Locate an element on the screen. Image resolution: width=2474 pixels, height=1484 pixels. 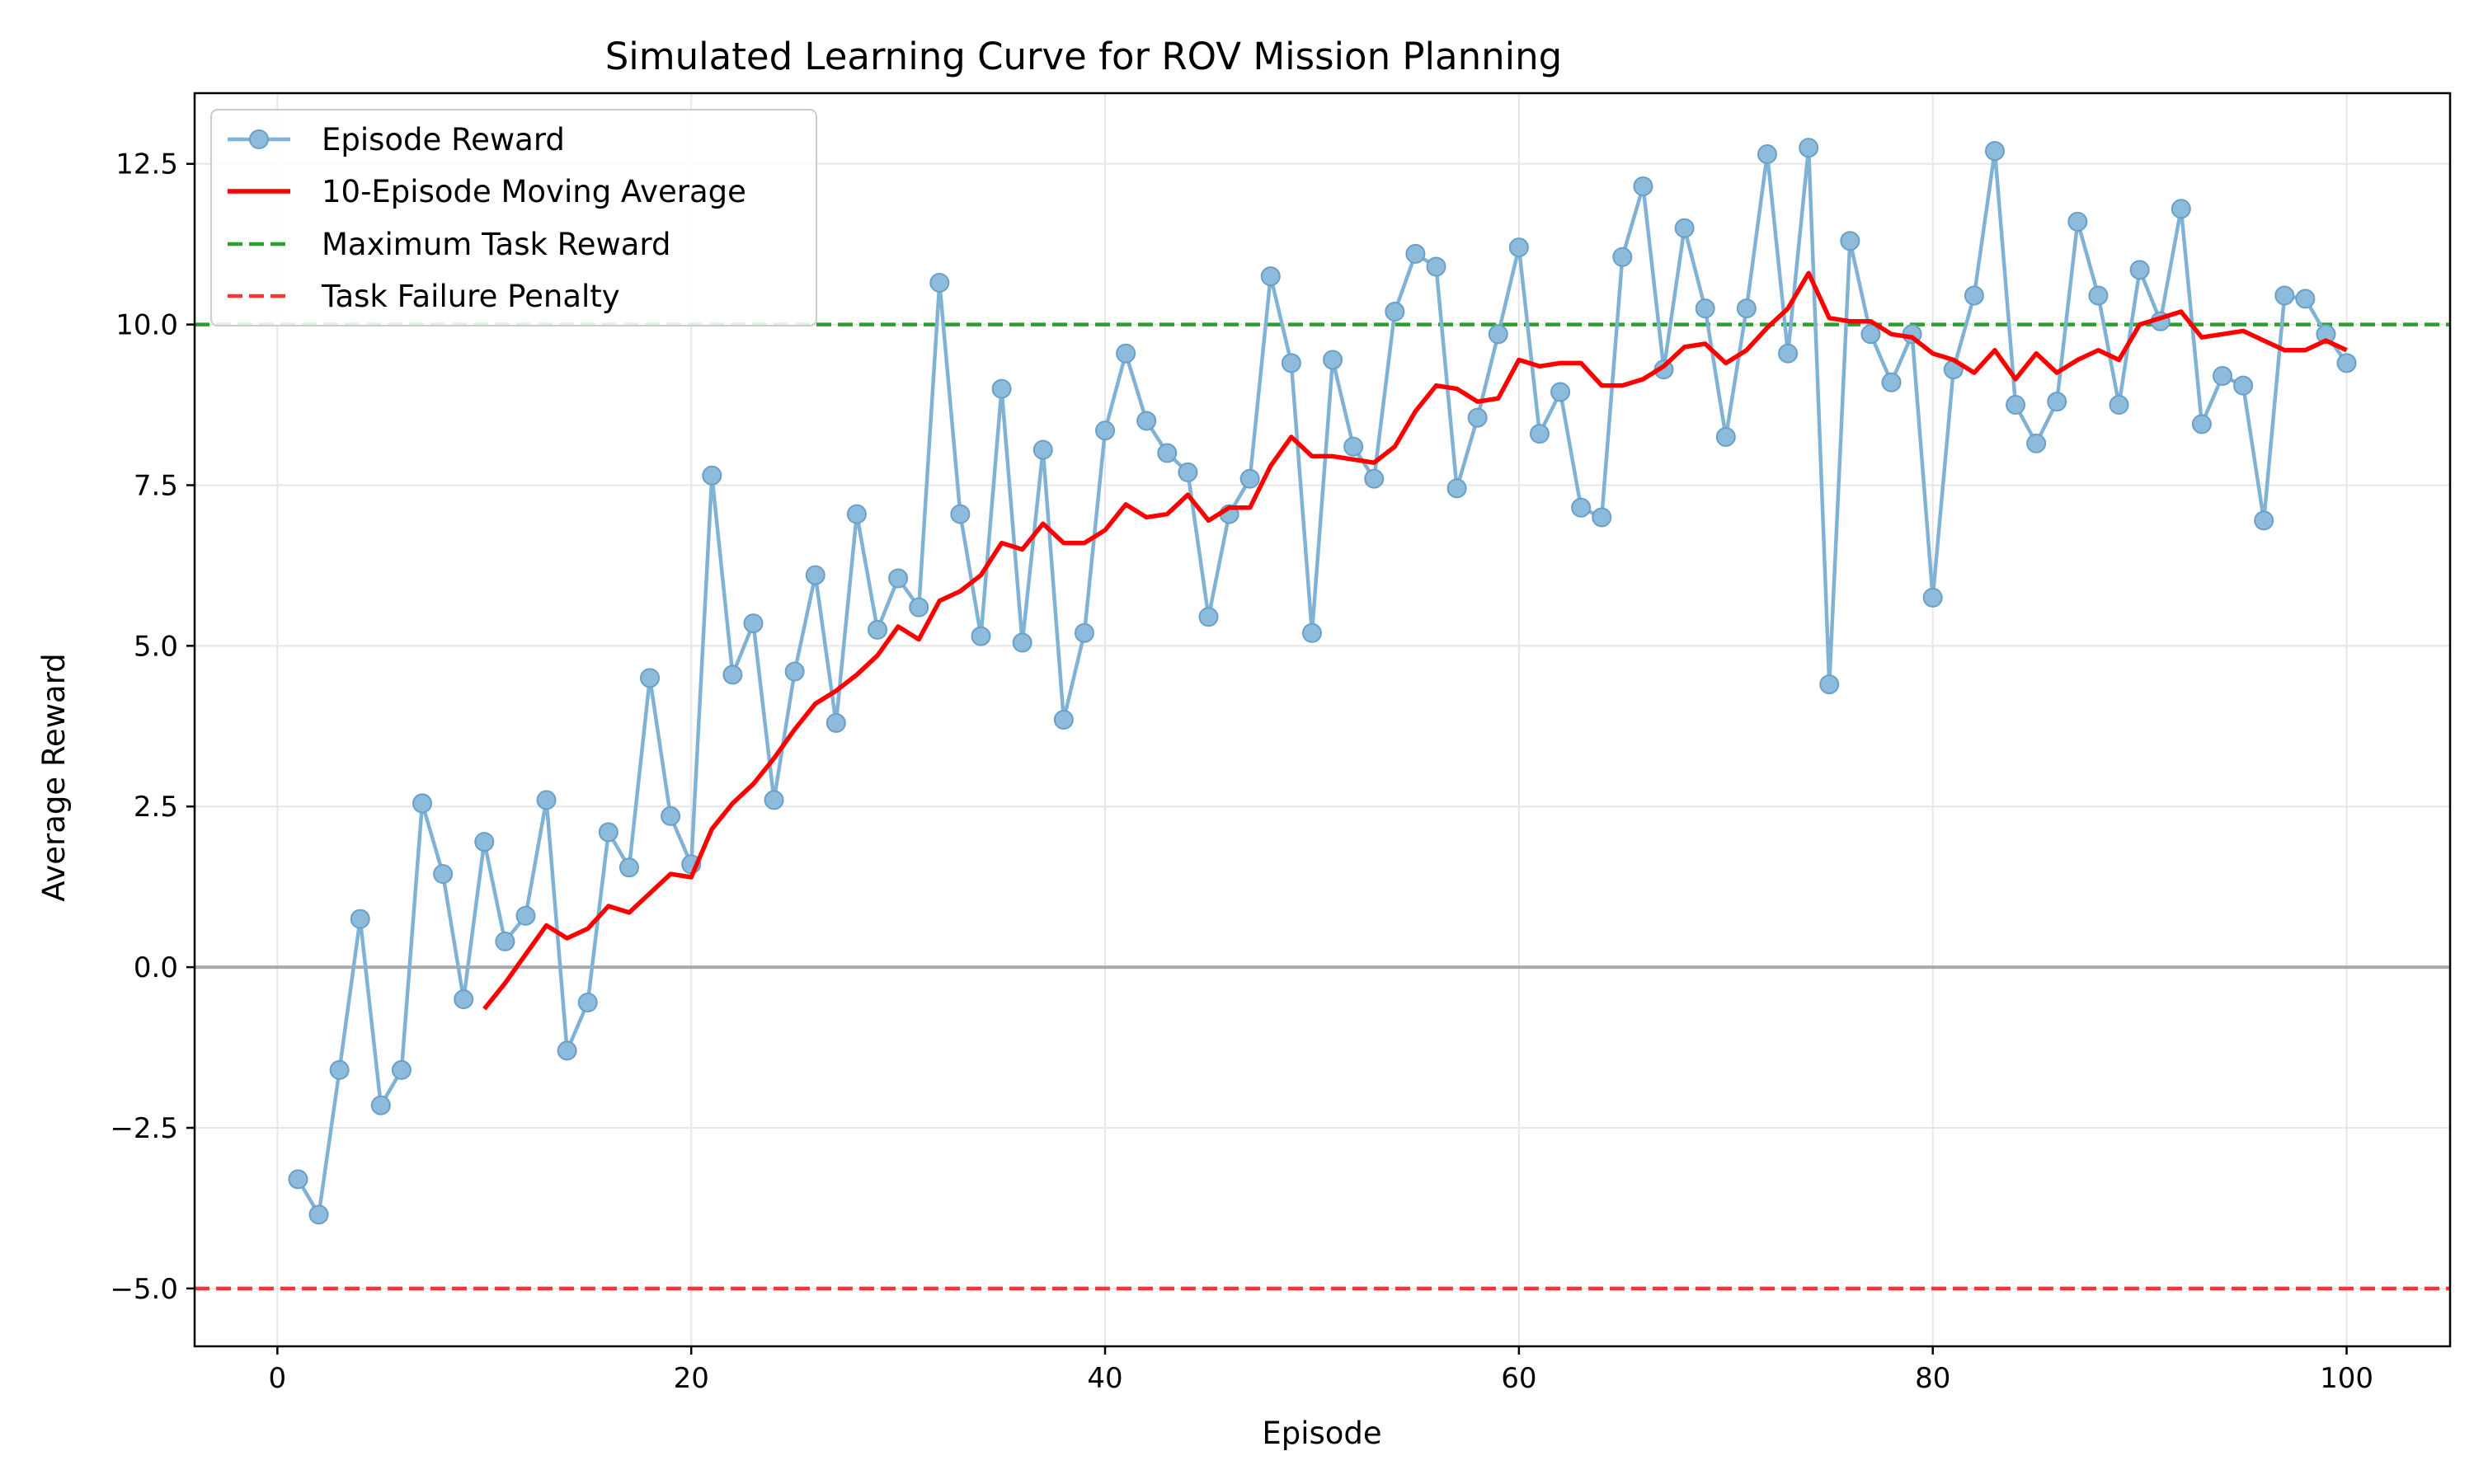
x-tick-label-4: 80 is located at coordinates (1932, 1378).